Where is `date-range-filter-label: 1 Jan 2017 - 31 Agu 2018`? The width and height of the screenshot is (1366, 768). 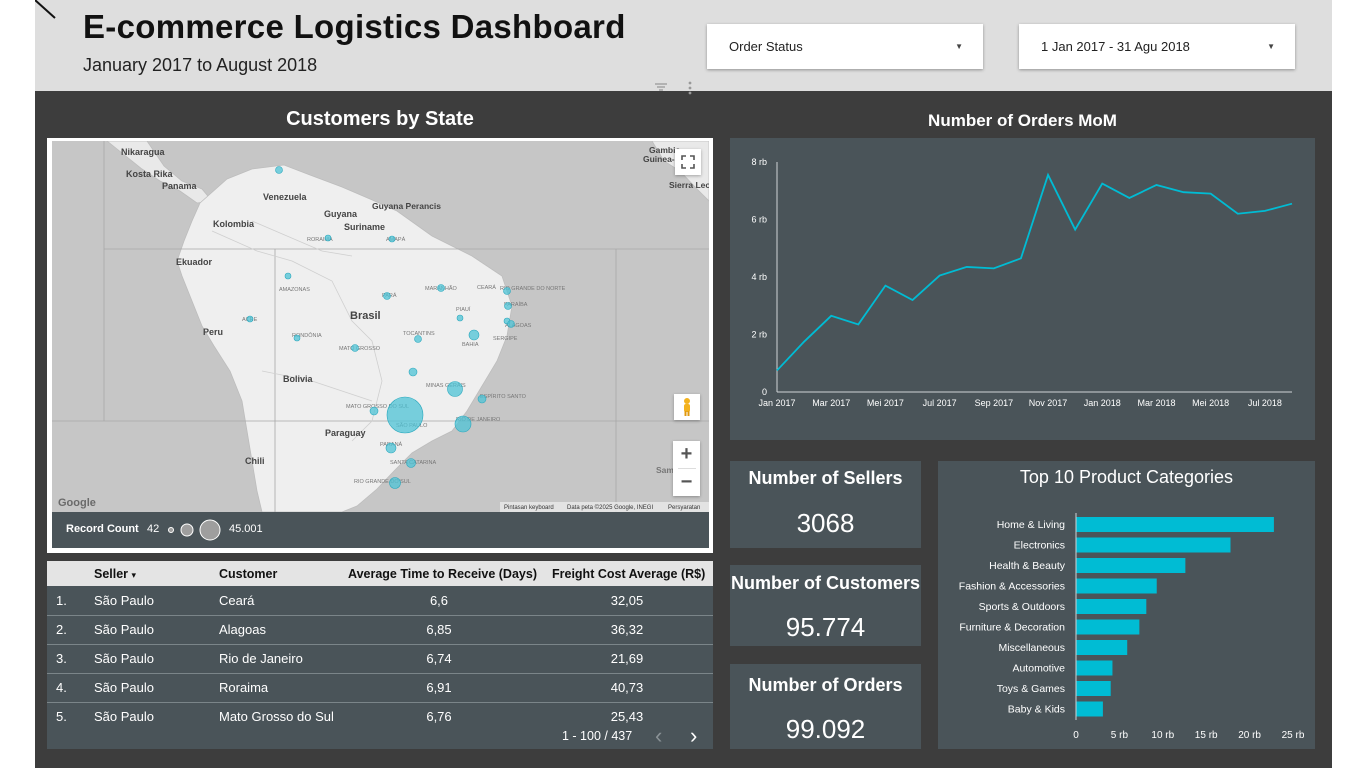
date-range-filter-label: 1 Jan 2017 - 31 Agu 2018 is located at coordinates (1115, 46).